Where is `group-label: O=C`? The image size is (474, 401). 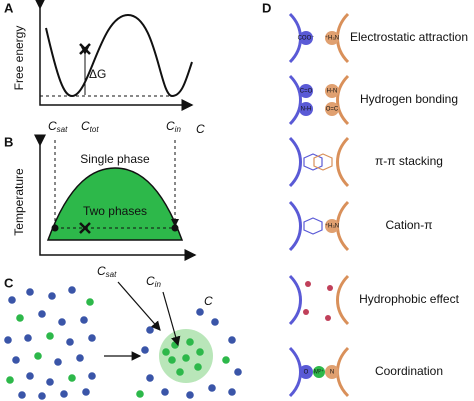 group-label: O=C is located at coordinates (332, 110).